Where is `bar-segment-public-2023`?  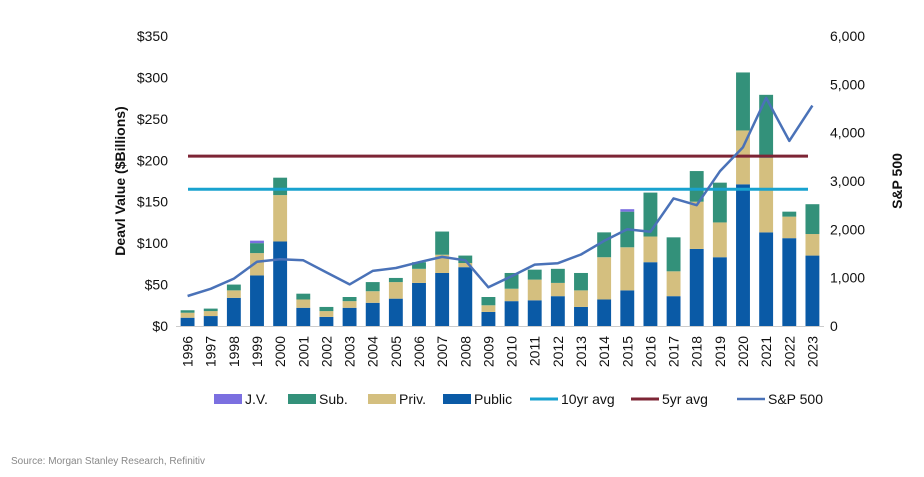 bar-segment-public-2023 is located at coordinates (812, 290).